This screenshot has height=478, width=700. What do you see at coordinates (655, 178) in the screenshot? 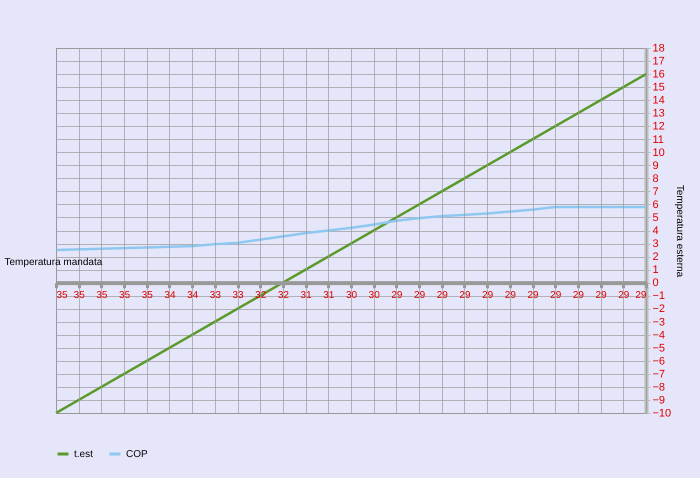
I see `y-tick-label: 8` at bounding box center [655, 178].